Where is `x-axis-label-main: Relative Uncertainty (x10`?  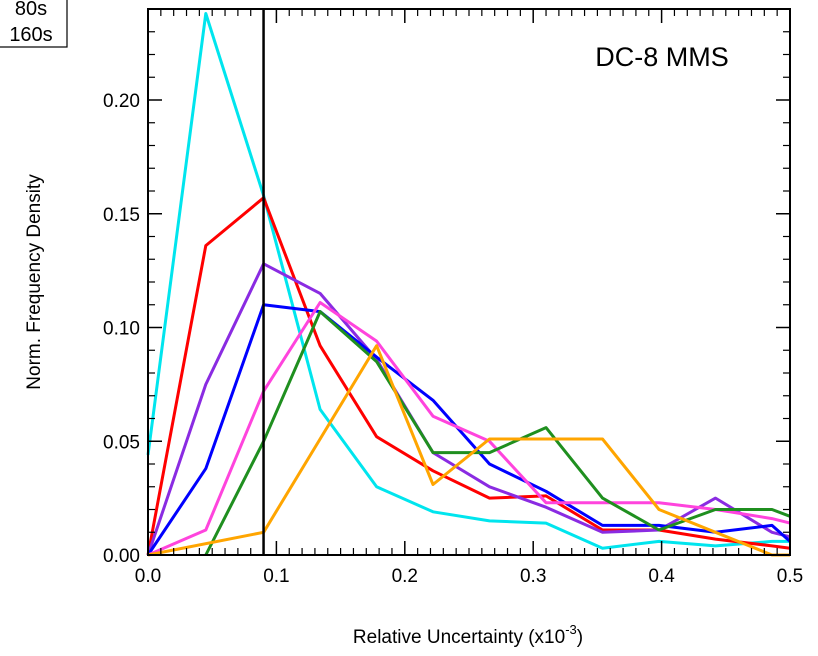
x-axis-label-main: Relative Uncertainty (x10 is located at coordinates (459, 637).